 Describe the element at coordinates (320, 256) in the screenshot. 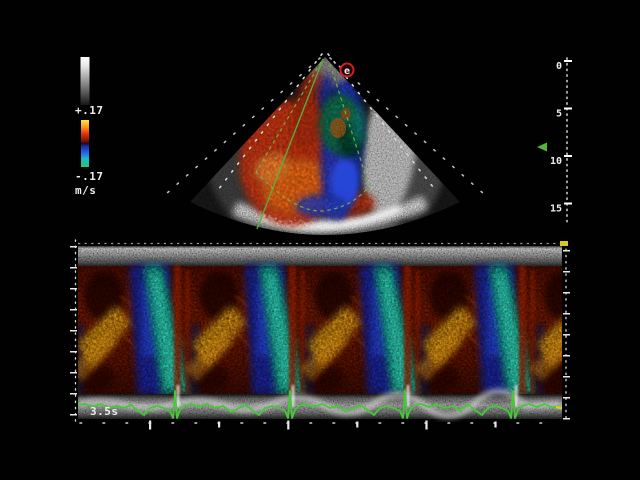

I see `near-field-gray-band` at that location.